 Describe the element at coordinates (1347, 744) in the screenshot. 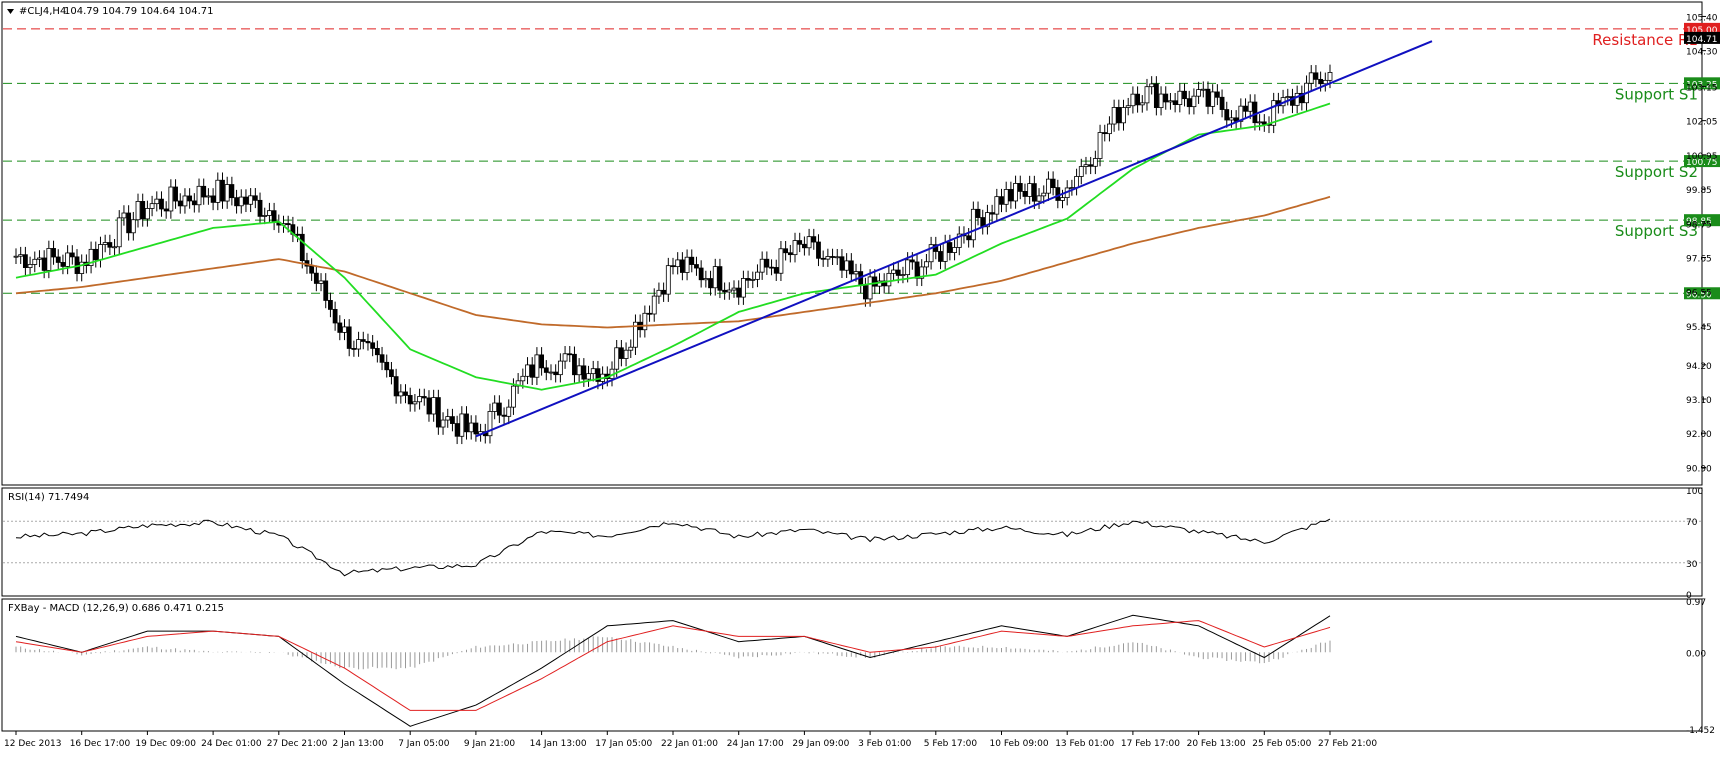

I see `x-tick-label-20: 27 Feb 21:00` at that location.